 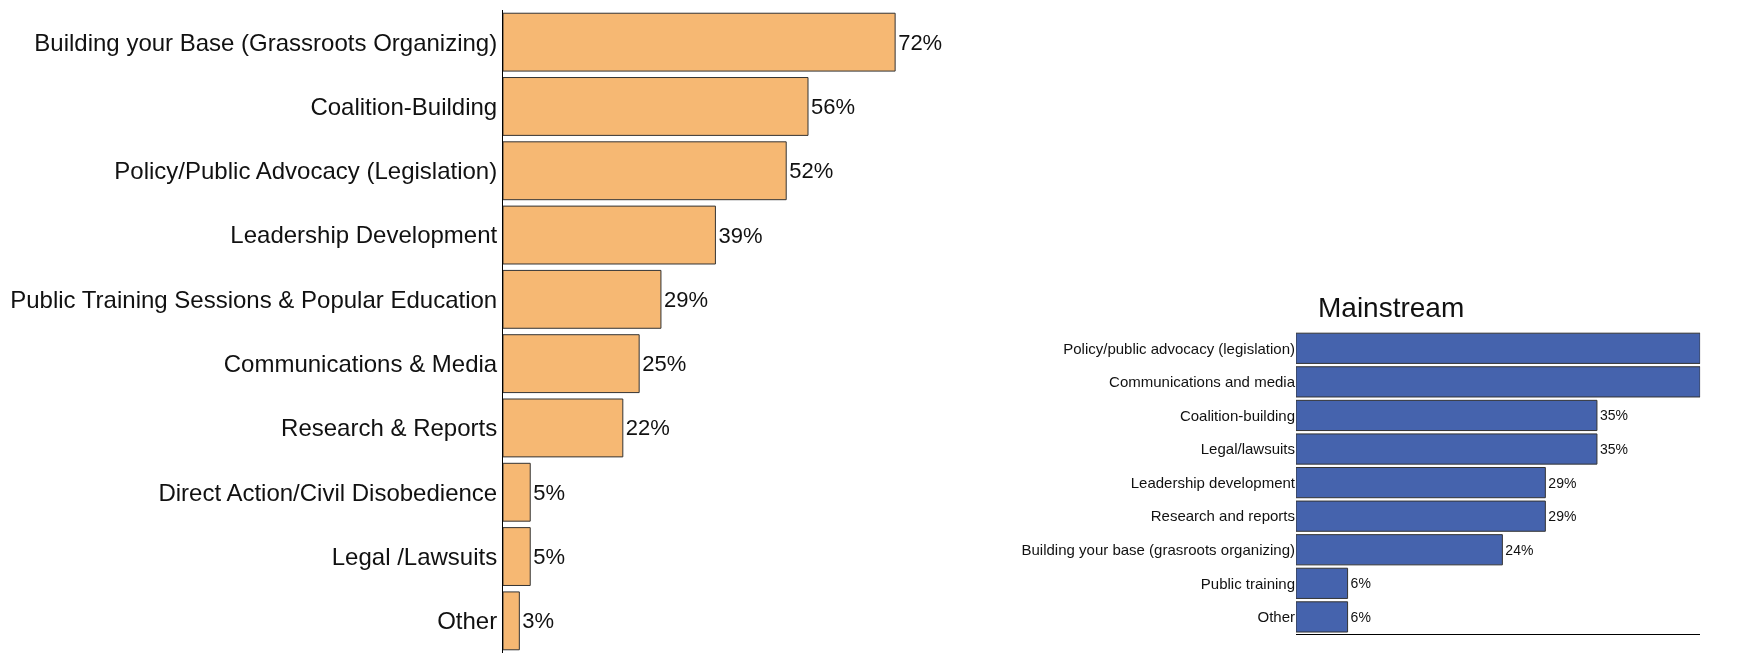 I want to click on y-tick-label: Legal /Lawsuits, so click(x=414, y=556).